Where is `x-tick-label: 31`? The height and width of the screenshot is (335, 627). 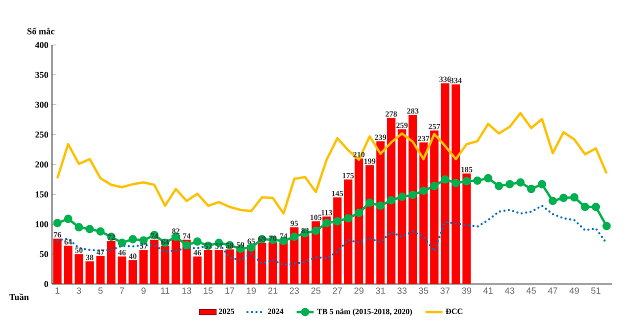 x-tick-label: 31 is located at coordinates (381, 291).